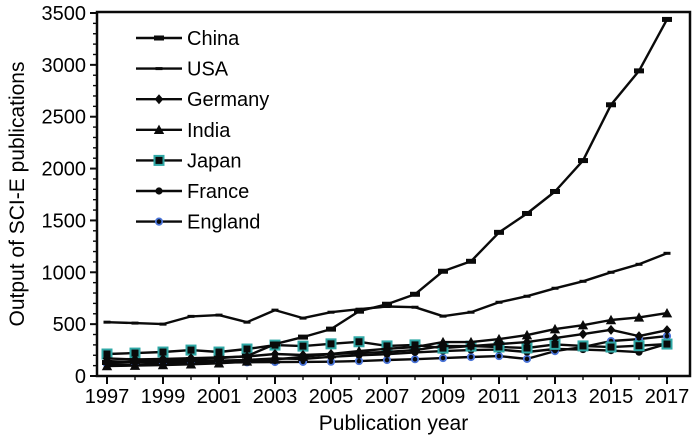 This screenshot has height=438, width=700. I want to click on y-tick-label: 500, so click(69, 325).